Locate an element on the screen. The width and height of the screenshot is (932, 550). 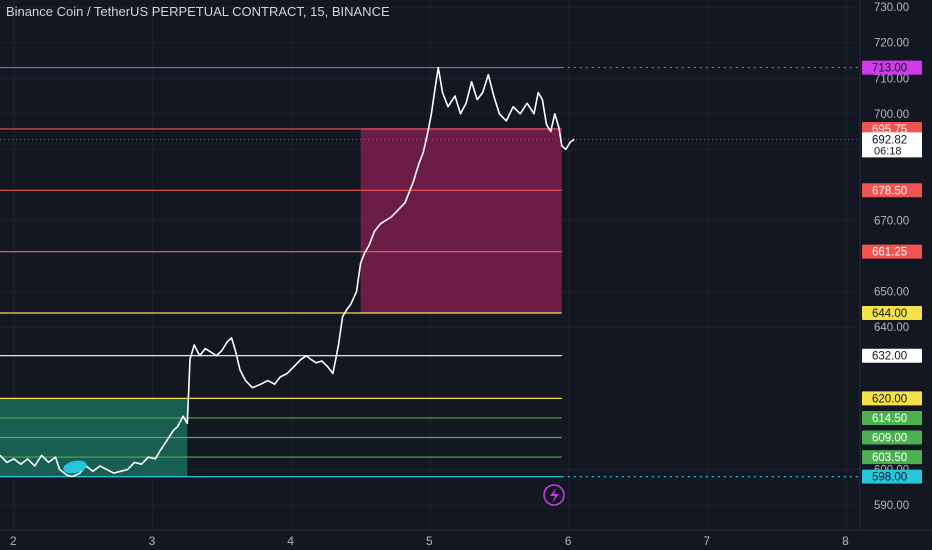
level-label: 632.00 is located at coordinates (889, 357).